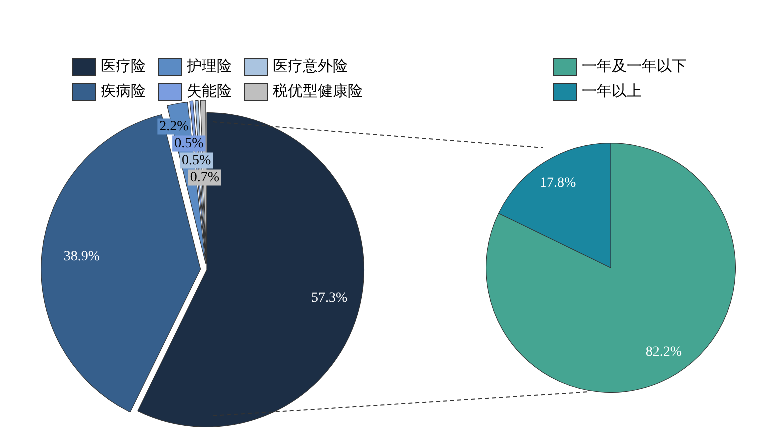 This screenshot has width=776, height=441. What do you see at coordinates (634, 67) in the screenshot?
I see `legend-label: 一年及一年以下` at bounding box center [634, 67].